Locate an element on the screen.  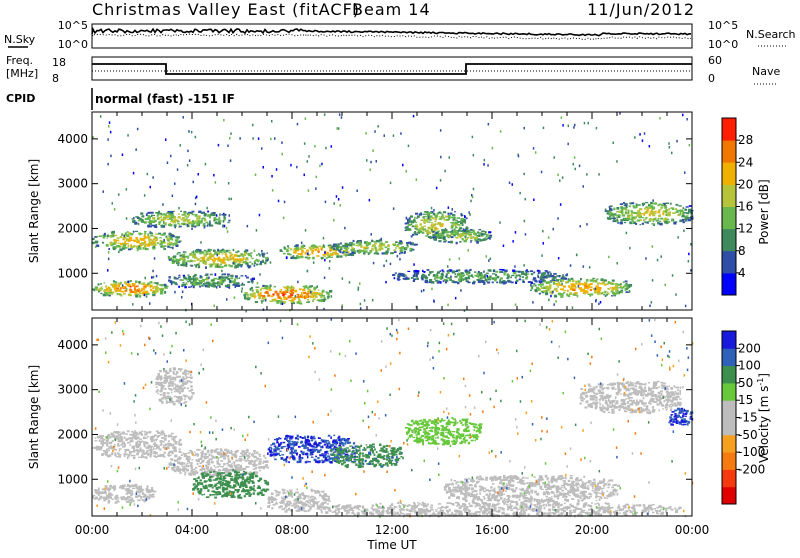
noise-left-tick-bottom: 10^0 is located at coordinates (73, 44).